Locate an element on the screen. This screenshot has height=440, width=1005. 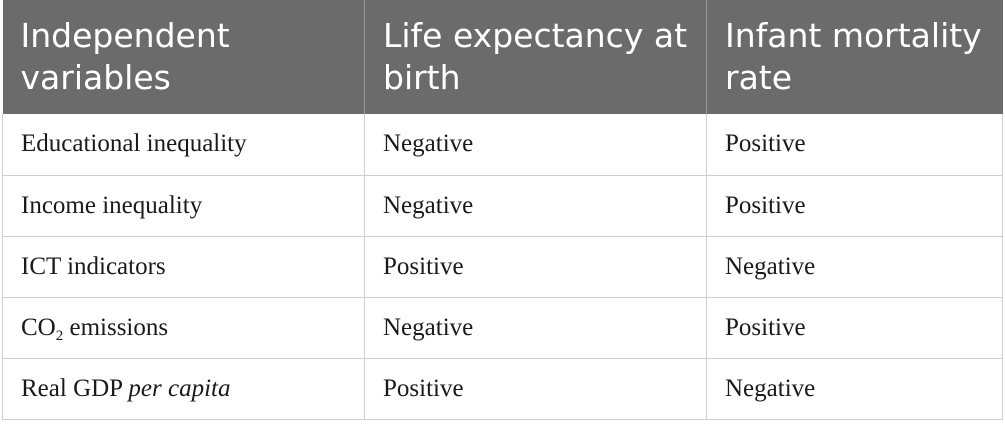
cell-variable: Income inequality is located at coordinates (183, 206).